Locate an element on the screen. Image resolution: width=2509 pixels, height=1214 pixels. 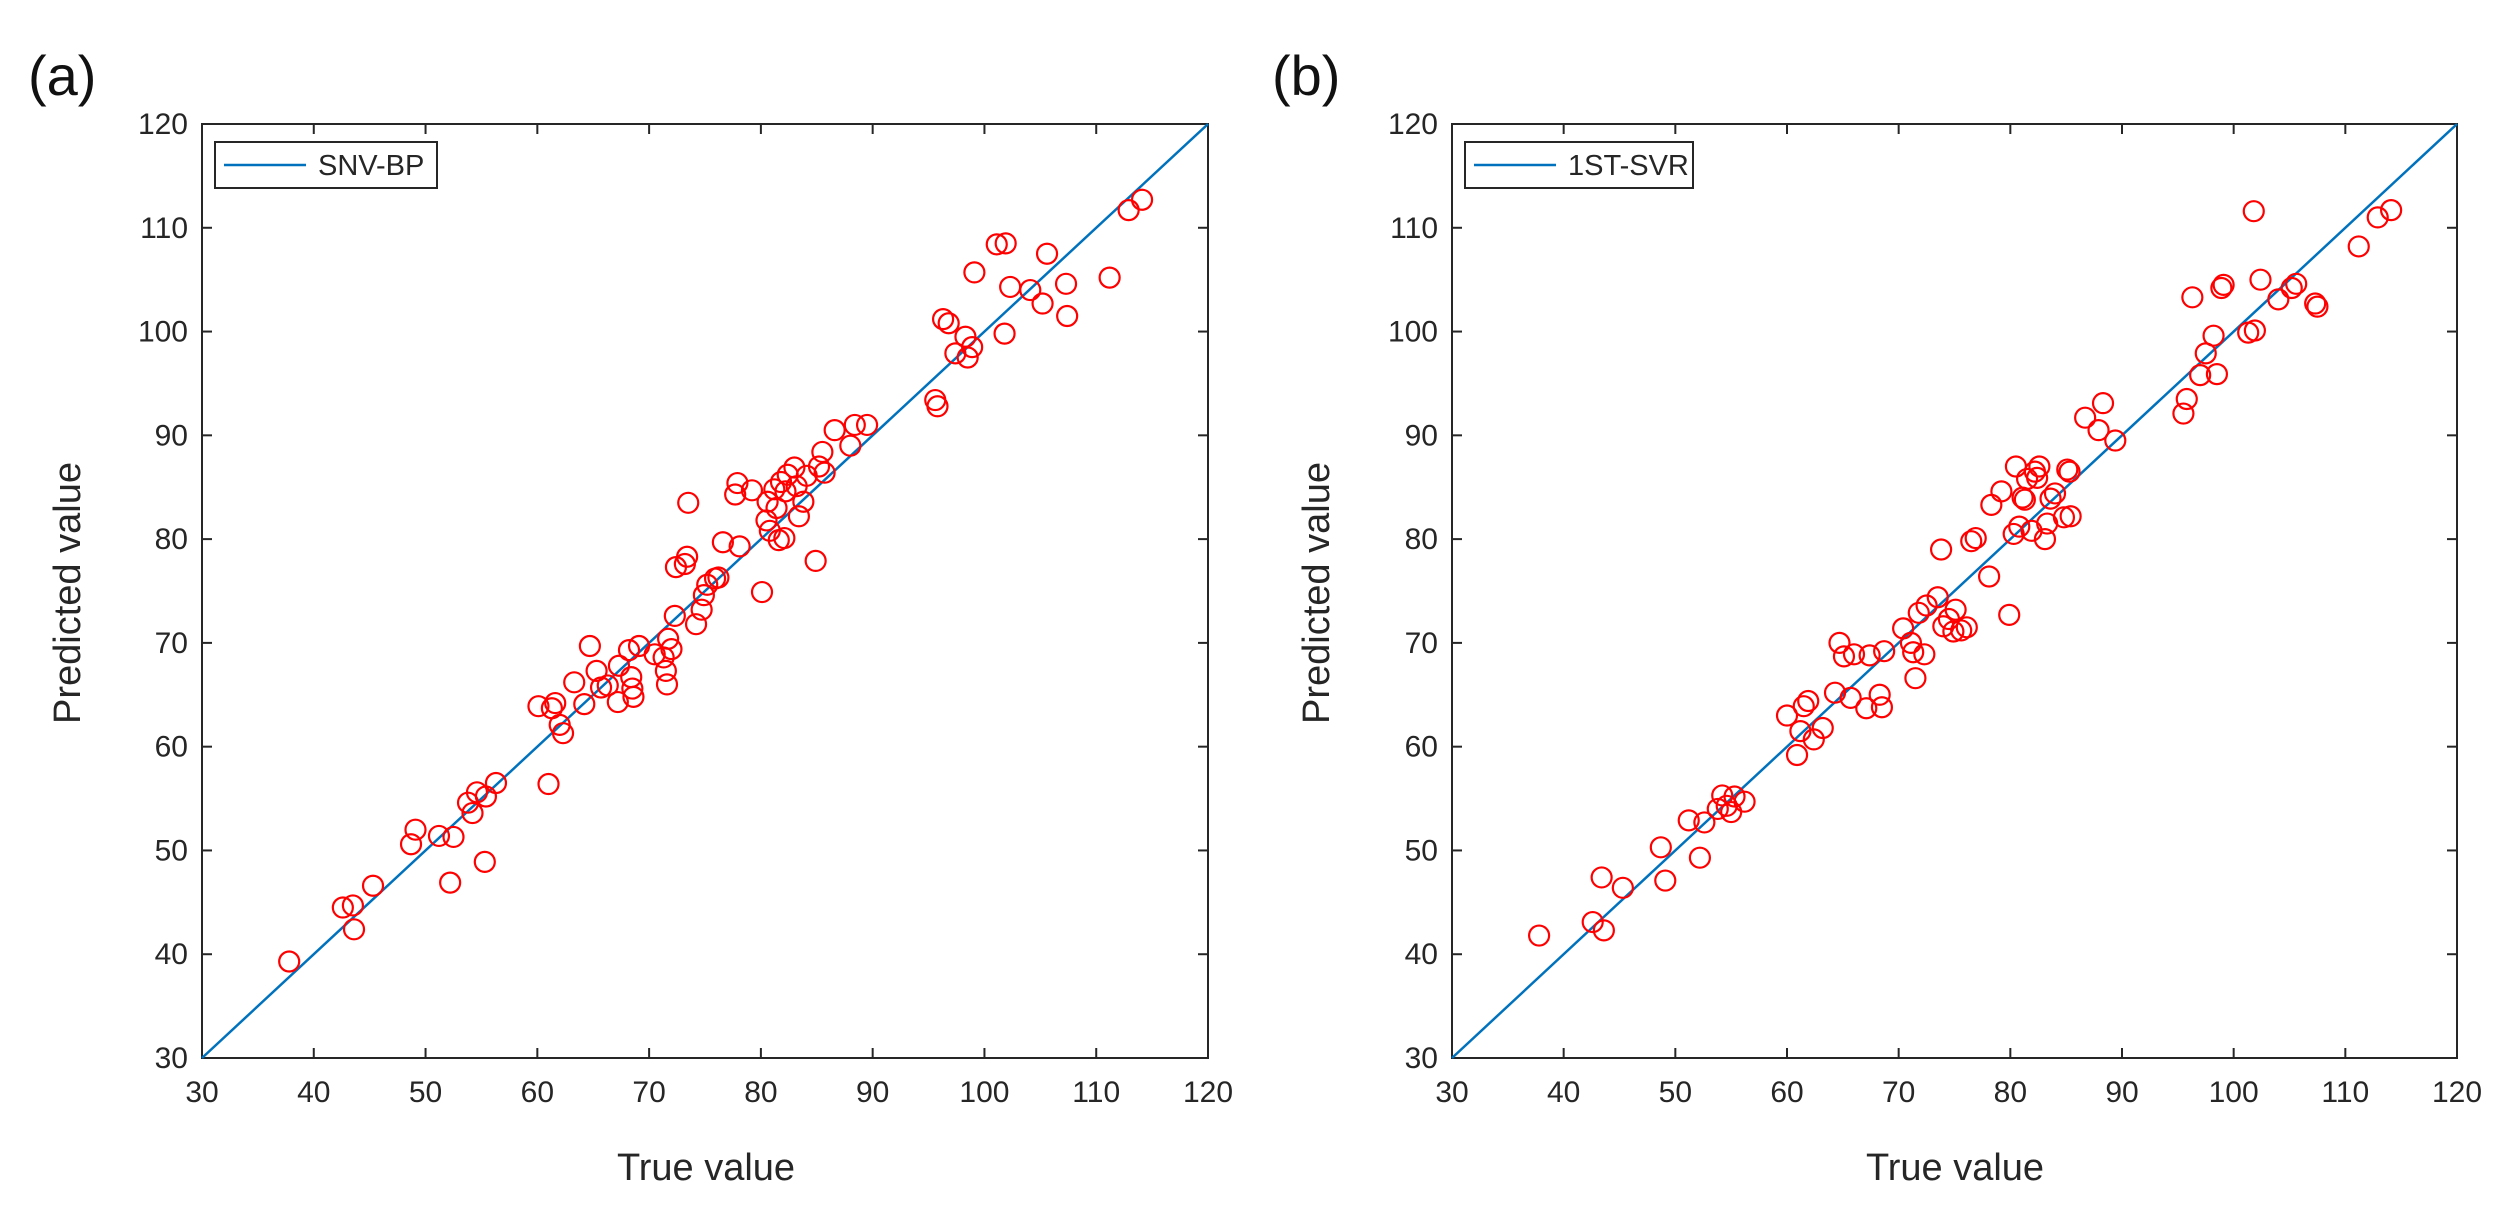
x-axis-title-b: True value is located at coordinates (1955, 1168).